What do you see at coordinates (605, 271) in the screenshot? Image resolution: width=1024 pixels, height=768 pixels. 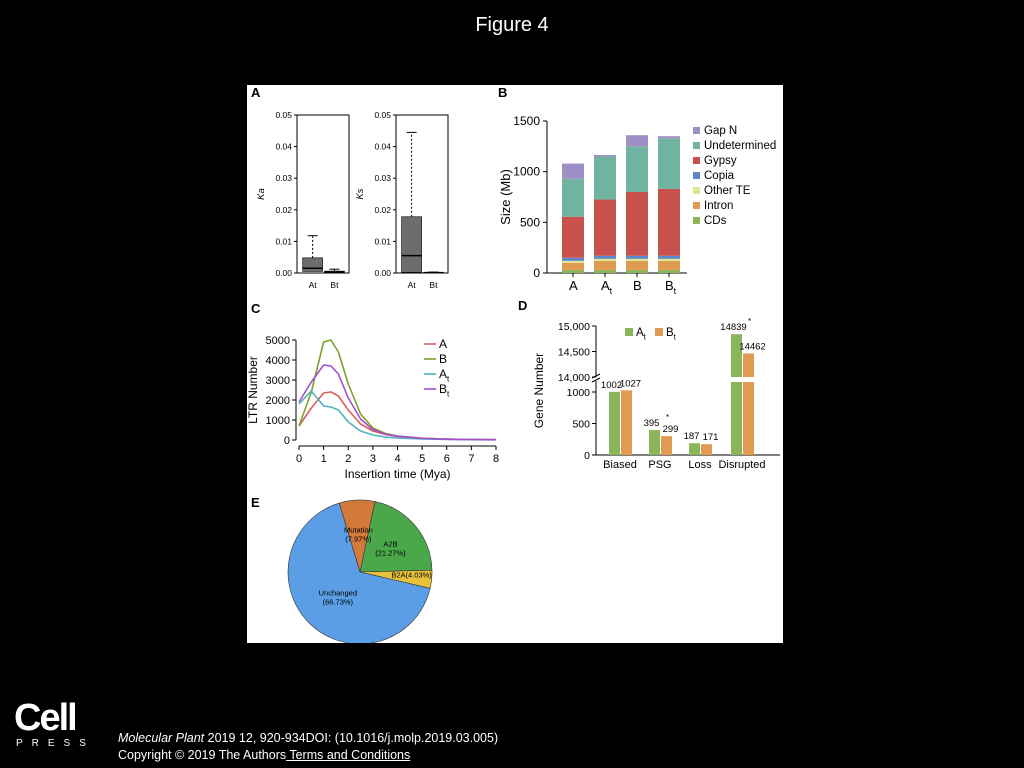 I see `bar-segment-cds` at bounding box center [605, 271].